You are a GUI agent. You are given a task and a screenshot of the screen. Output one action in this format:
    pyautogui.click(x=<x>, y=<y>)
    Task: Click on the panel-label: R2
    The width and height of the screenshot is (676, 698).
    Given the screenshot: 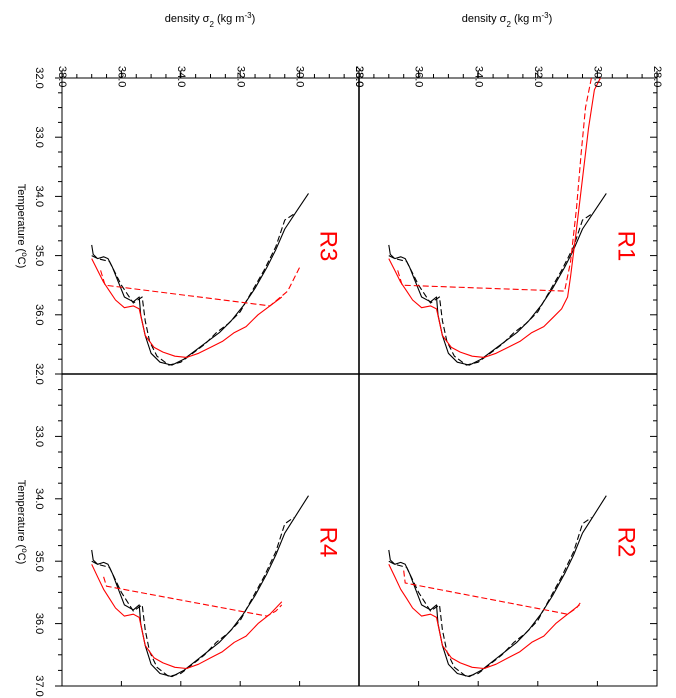 What is the action you would take?
    pyautogui.click(x=626, y=542)
    